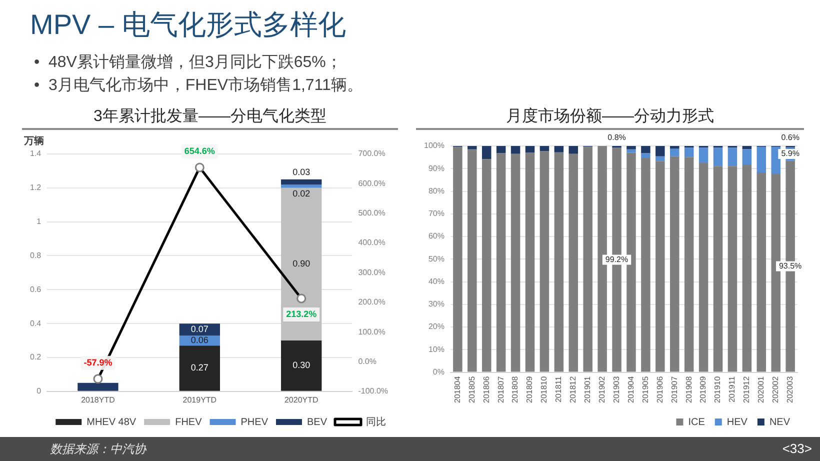 This screenshot has height=461, width=820. What do you see at coordinates (36, 357) in the screenshot?
I see `y-tick-label: 0.2` at bounding box center [36, 357].